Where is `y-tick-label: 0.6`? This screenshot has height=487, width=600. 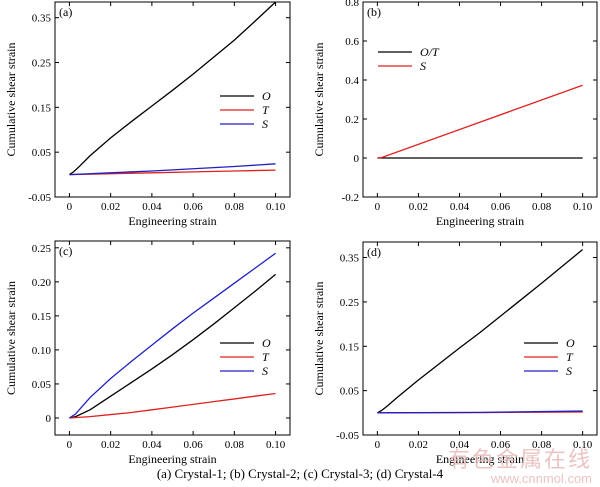 y-tick-label: 0.6 is located at coordinates (352, 42).